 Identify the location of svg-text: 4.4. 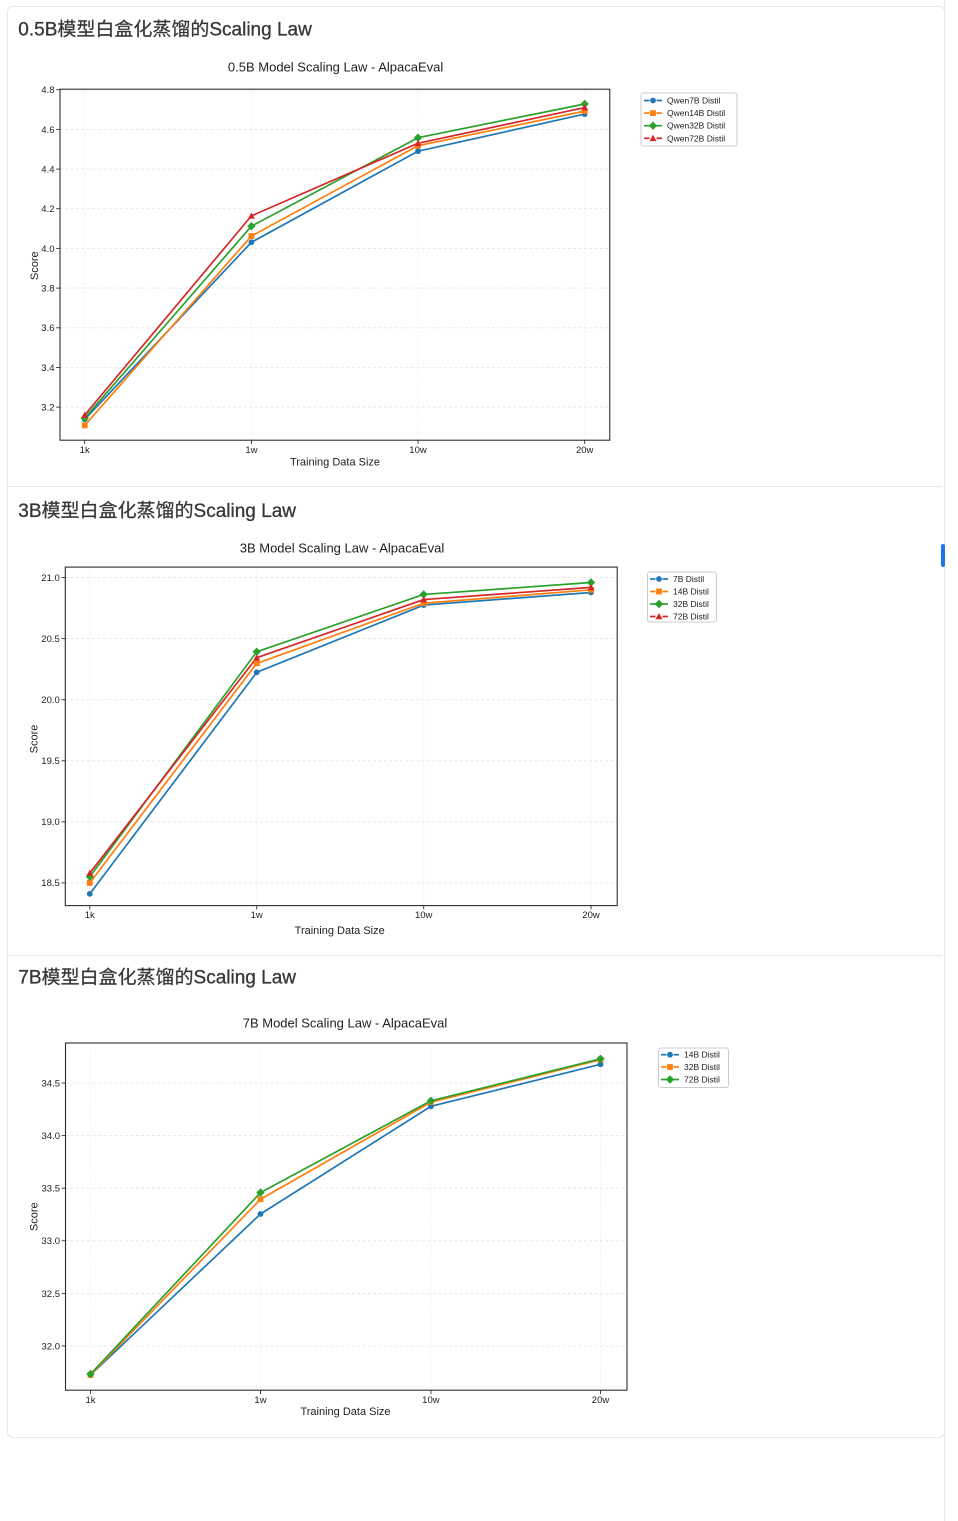
(47, 170).